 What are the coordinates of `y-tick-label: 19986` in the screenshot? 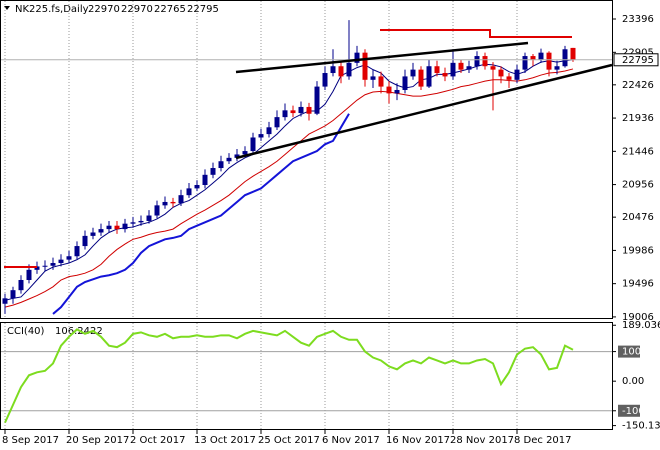 It's located at (638, 250).